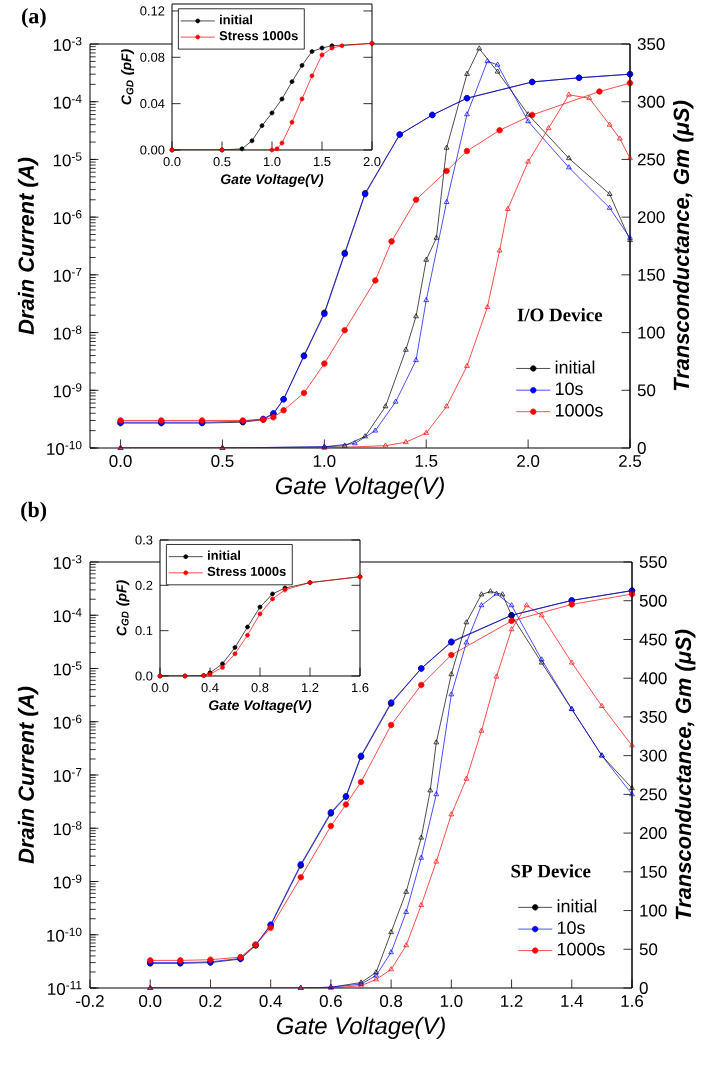  Describe the element at coordinates (120, 461) in the screenshot. I see `x-tick-label: 0.0` at that location.